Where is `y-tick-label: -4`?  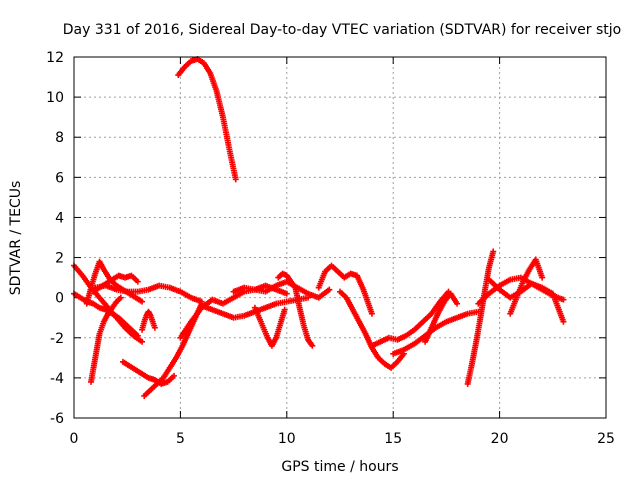 y-tick-label: -4 is located at coordinates (57, 379).